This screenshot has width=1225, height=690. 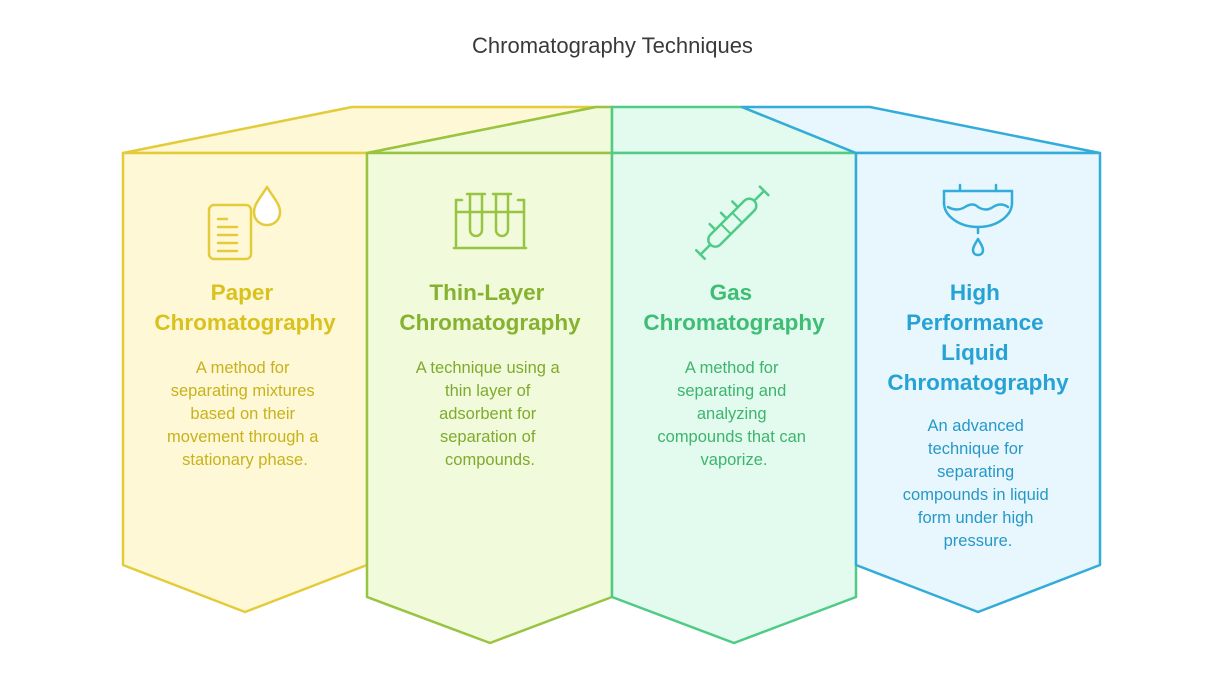 I want to click on card-description-line: vaporize., so click(x=734, y=460).